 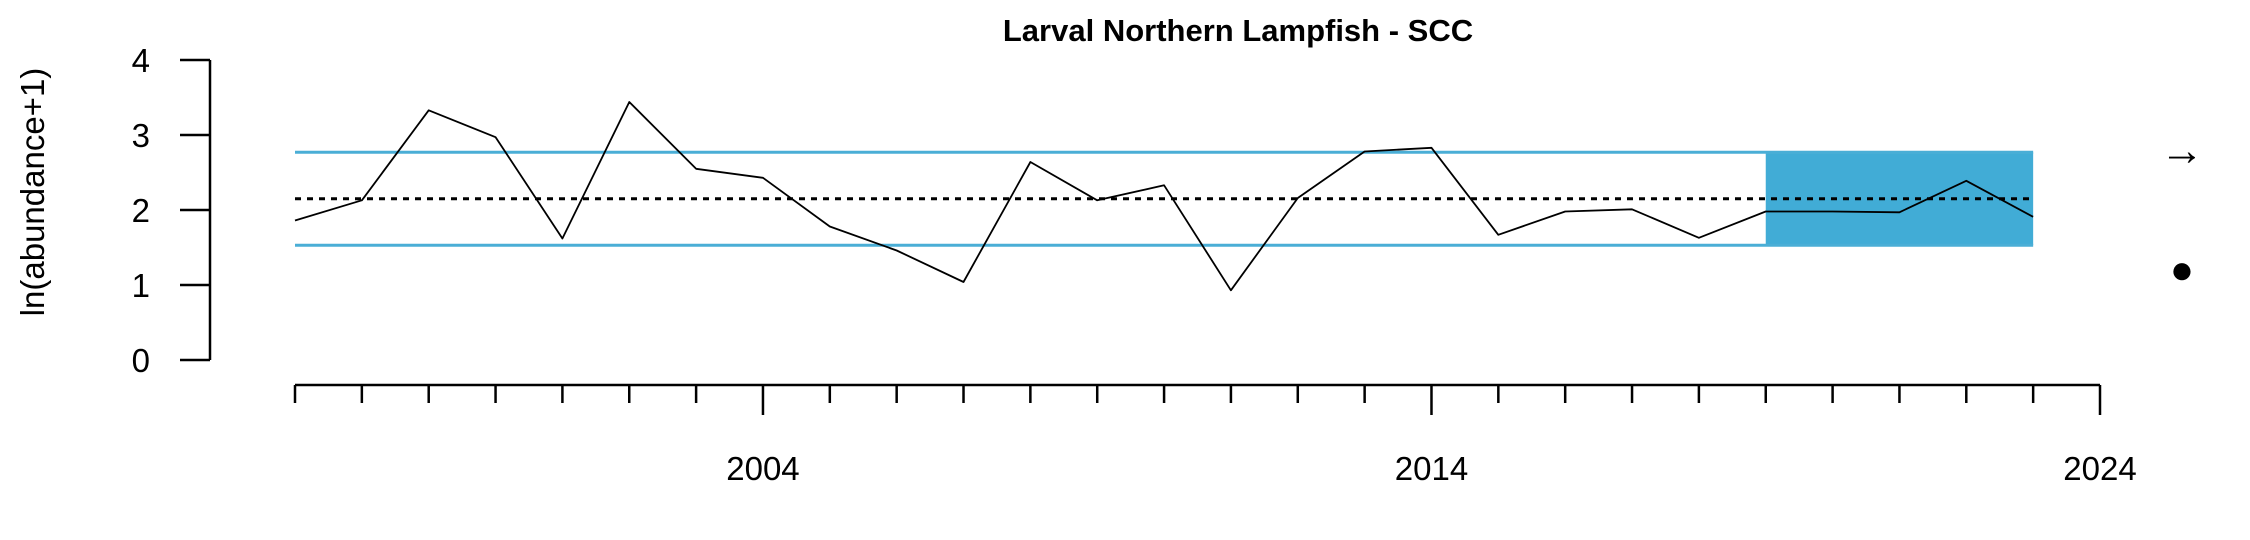 What do you see at coordinates (141, 60) in the screenshot?
I see `y-tick-label: 4` at bounding box center [141, 60].